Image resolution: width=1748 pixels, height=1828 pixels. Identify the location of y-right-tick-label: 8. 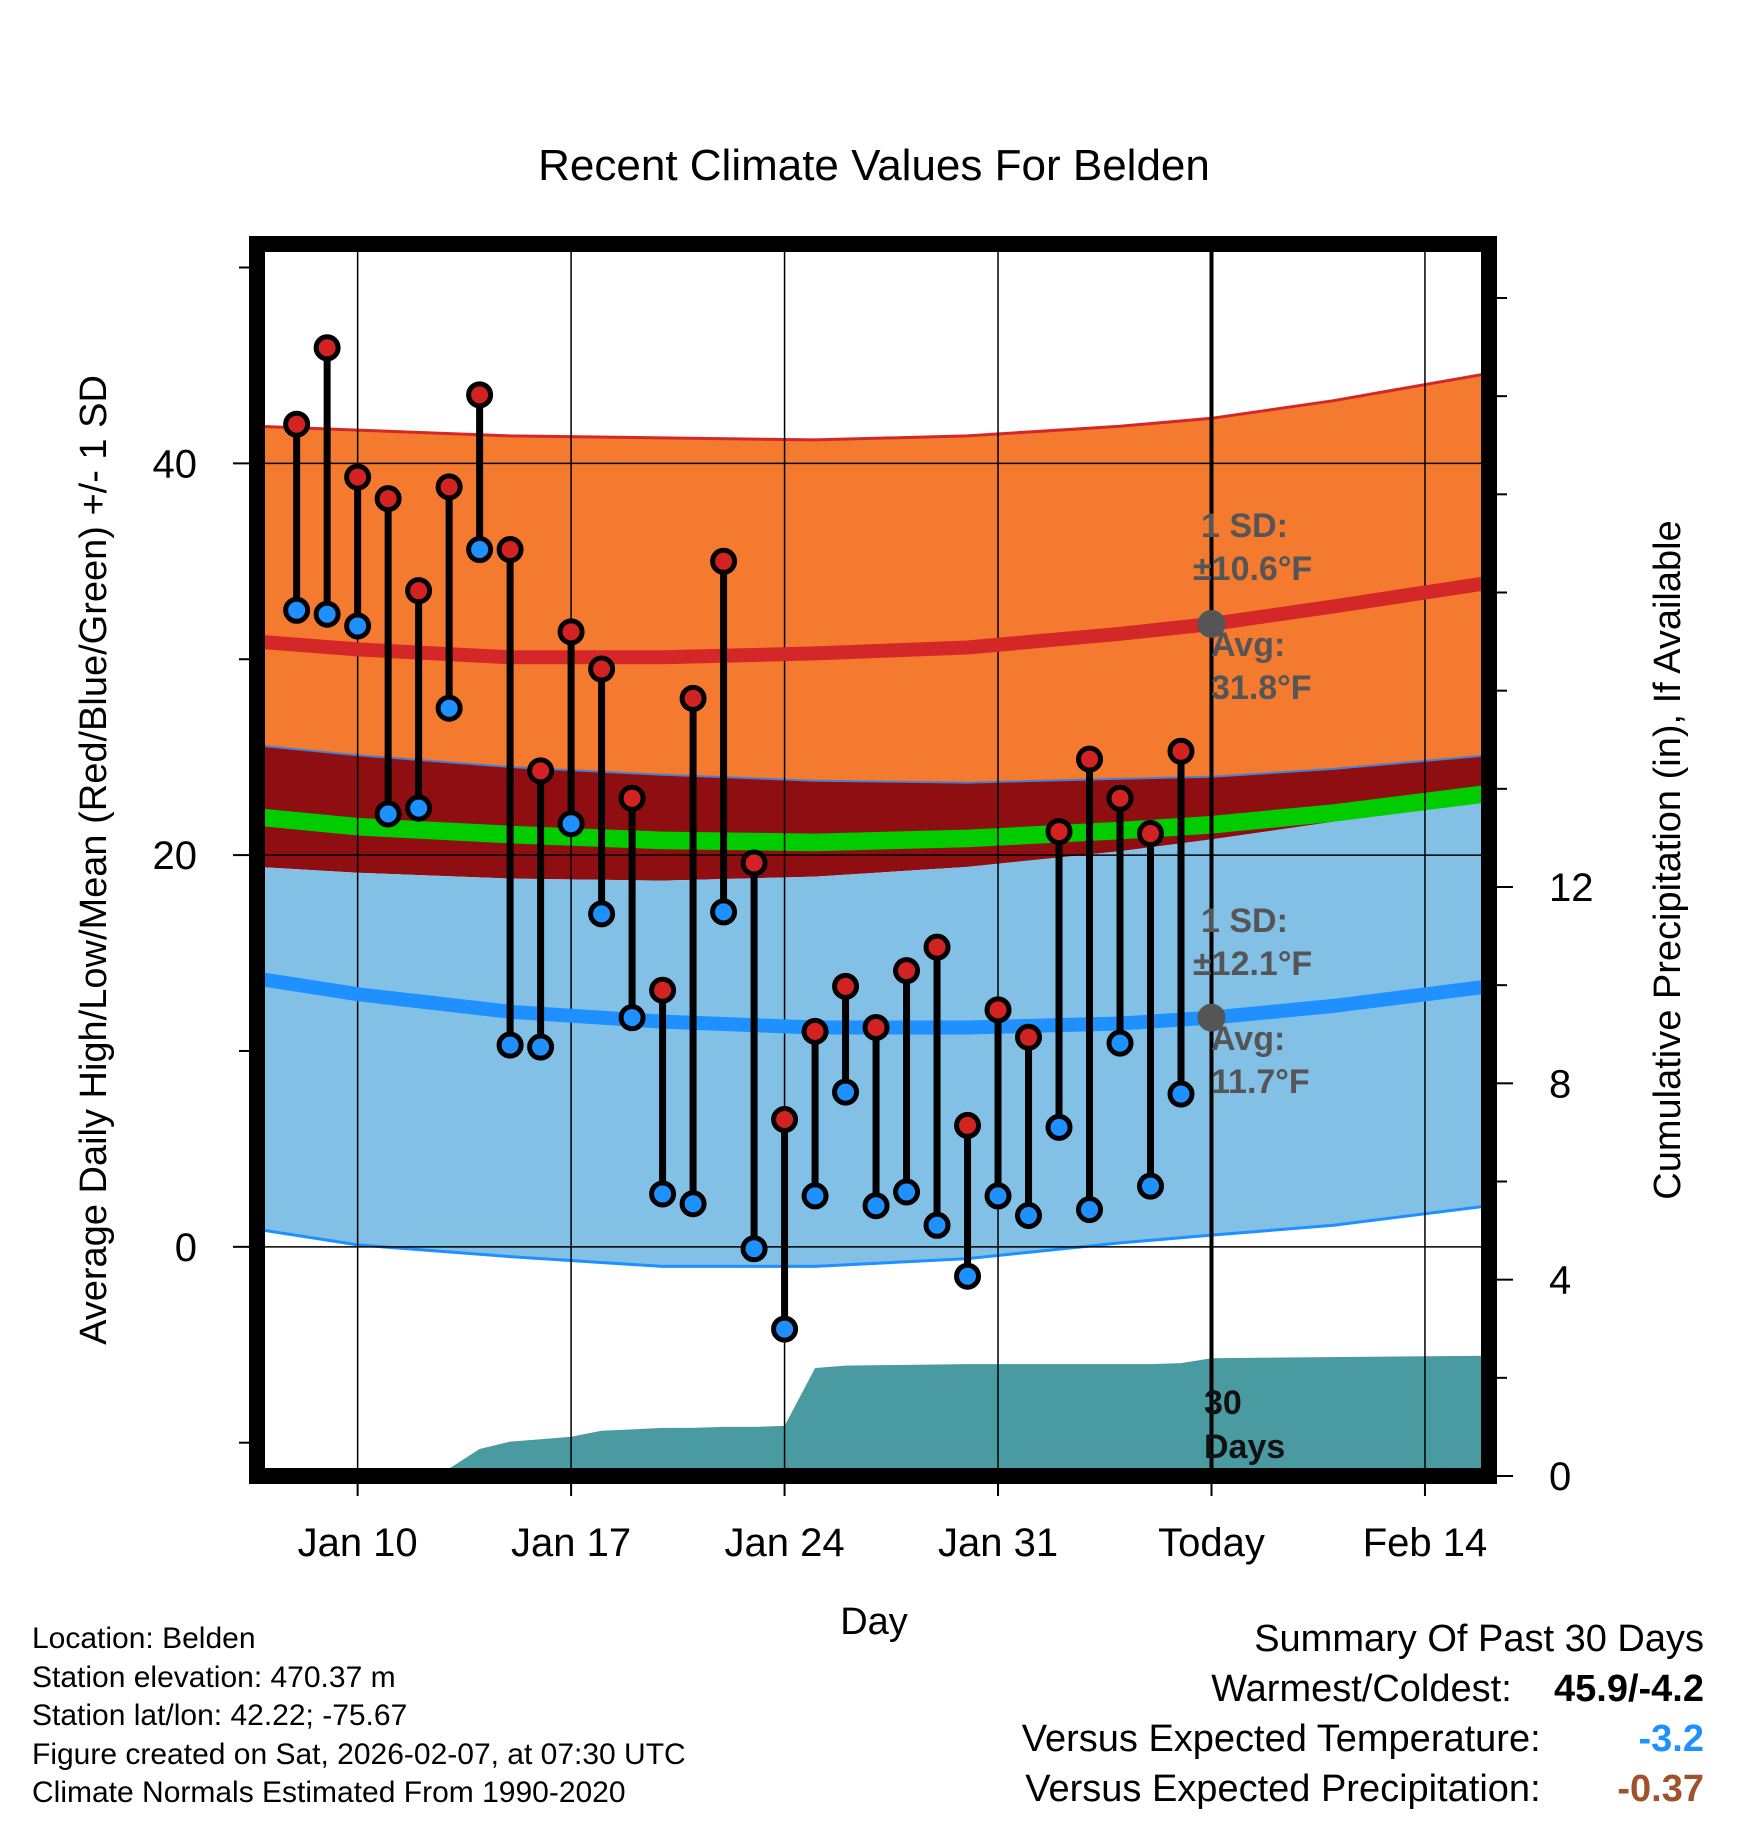
(1560, 1084).